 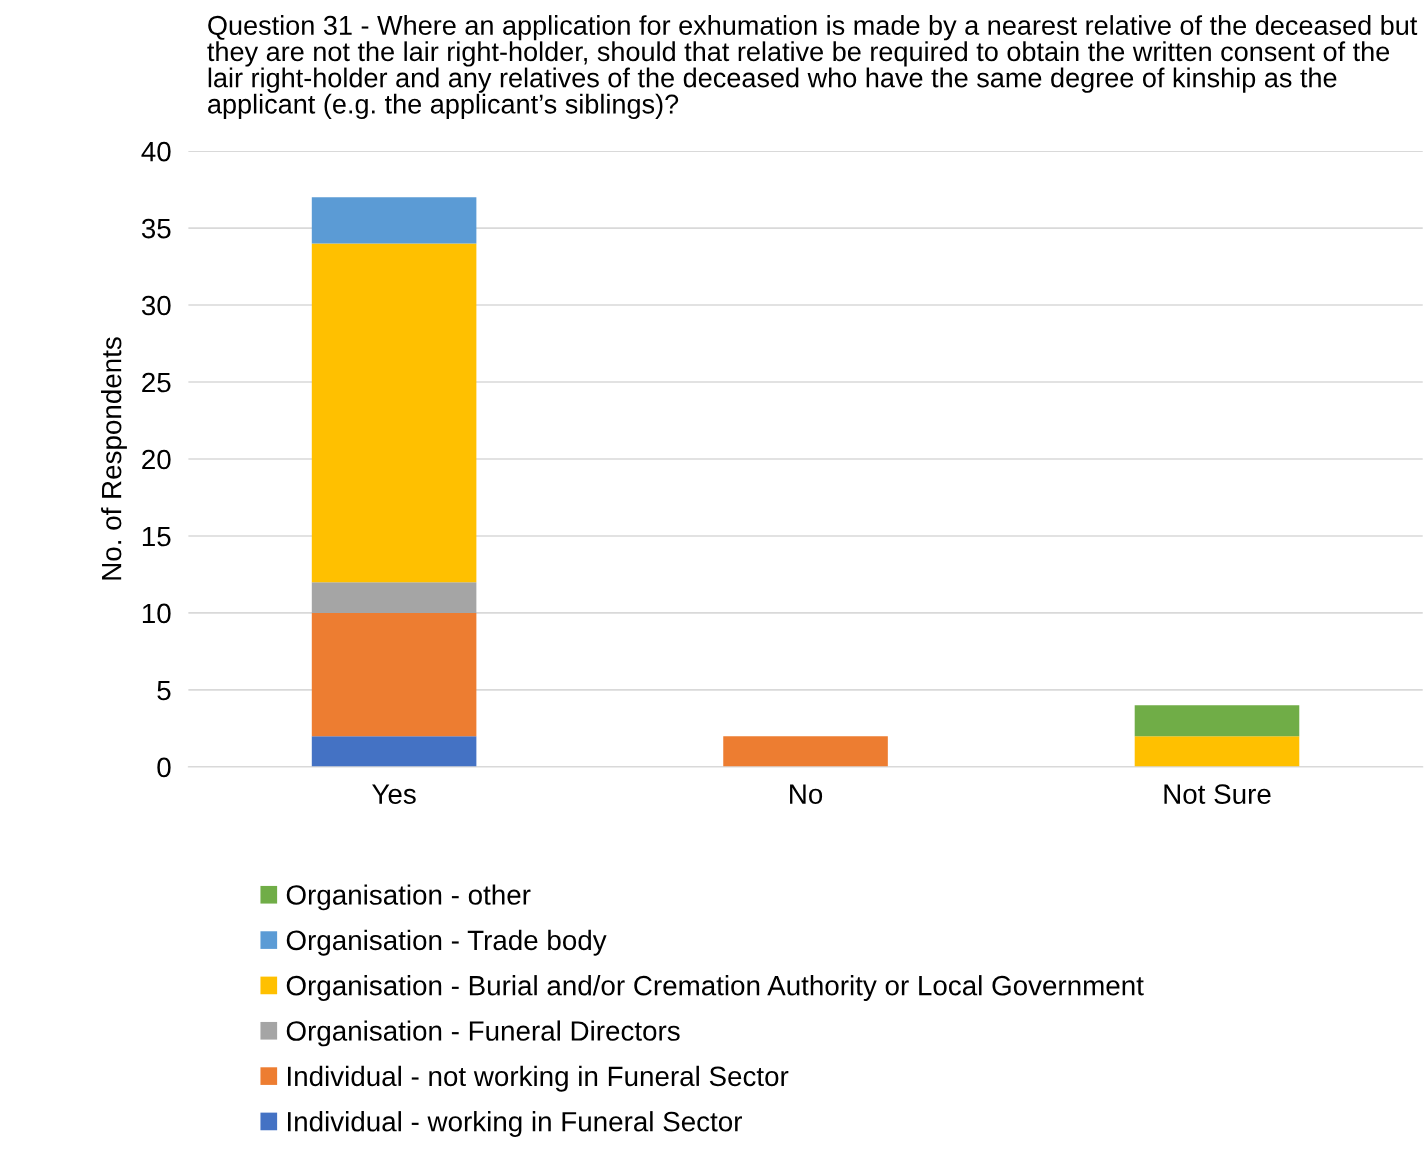 I want to click on legend-label: Individual - not working in Funeral Sector, so click(x=538, y=1078).